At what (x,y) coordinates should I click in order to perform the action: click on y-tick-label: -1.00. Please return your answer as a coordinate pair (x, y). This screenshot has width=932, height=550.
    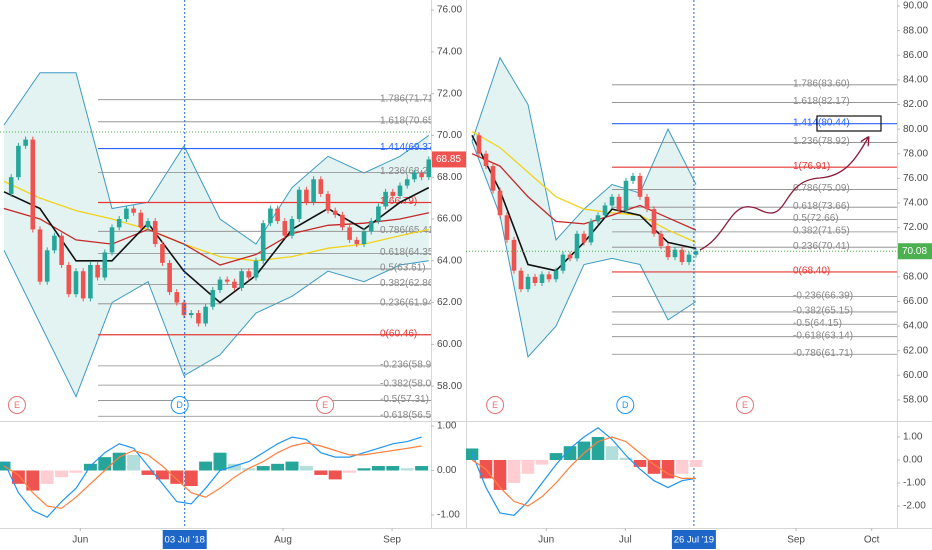
    Looking at the image, I should click on (448, 515).